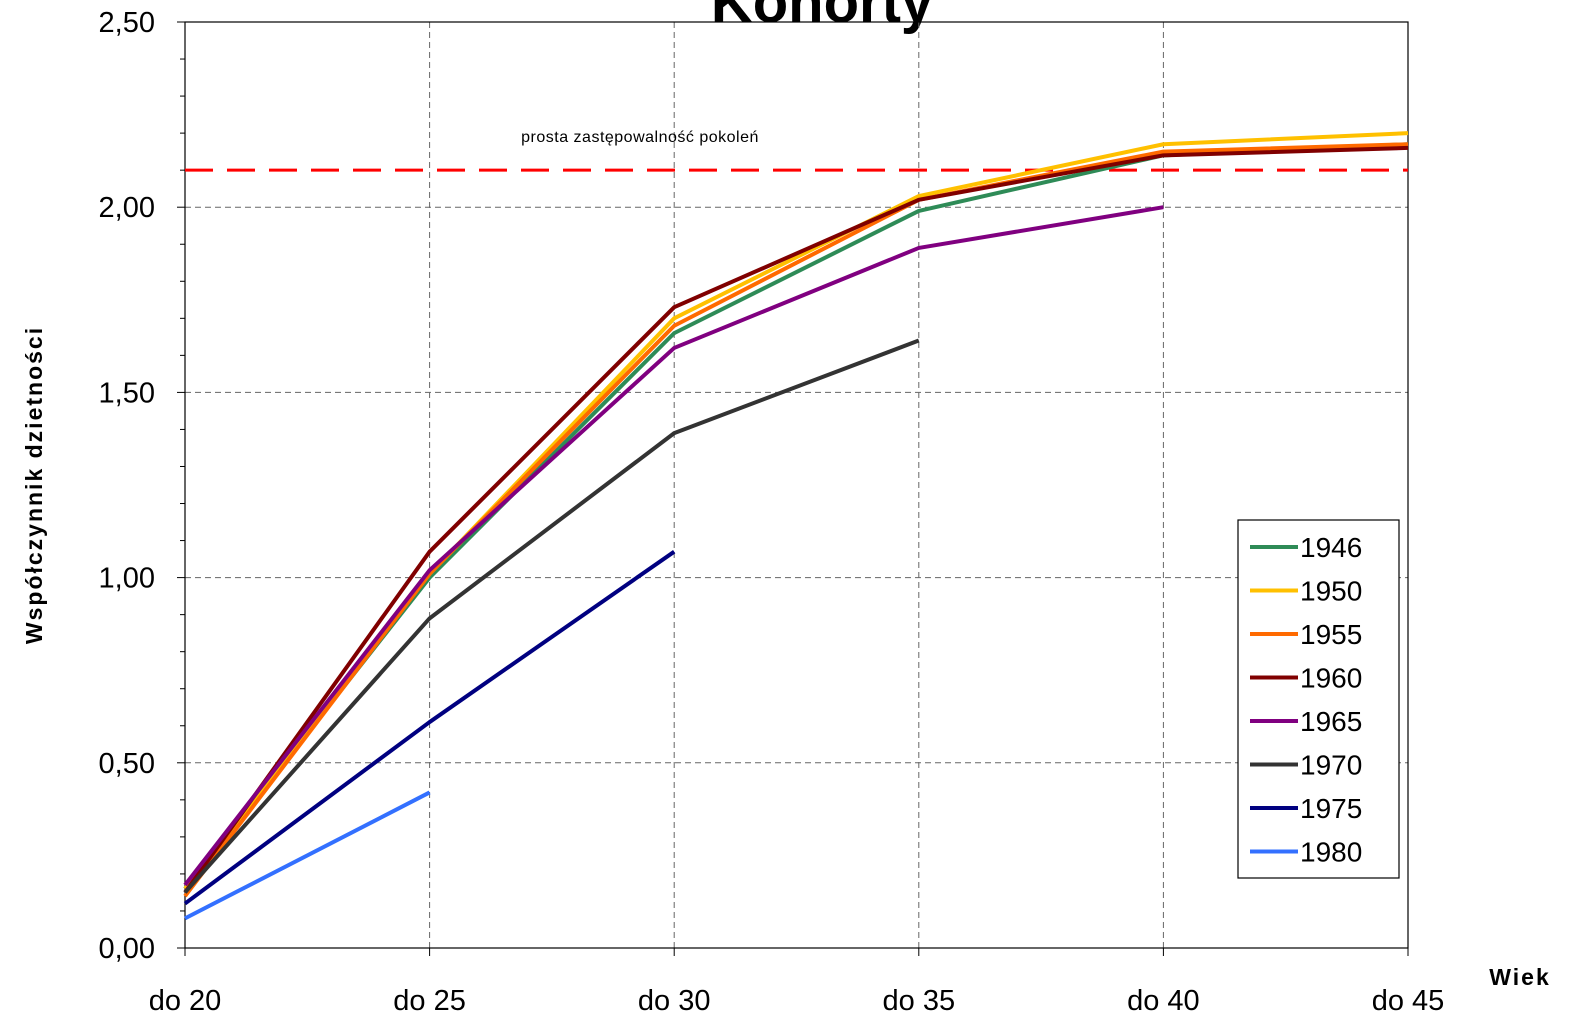 This screenshot has width=1592, height=1027. What do you see at coordinates (1331, 765) in the screenshot?
I see `legend-label-1970: 1970` at bounding box center [1331, 765].